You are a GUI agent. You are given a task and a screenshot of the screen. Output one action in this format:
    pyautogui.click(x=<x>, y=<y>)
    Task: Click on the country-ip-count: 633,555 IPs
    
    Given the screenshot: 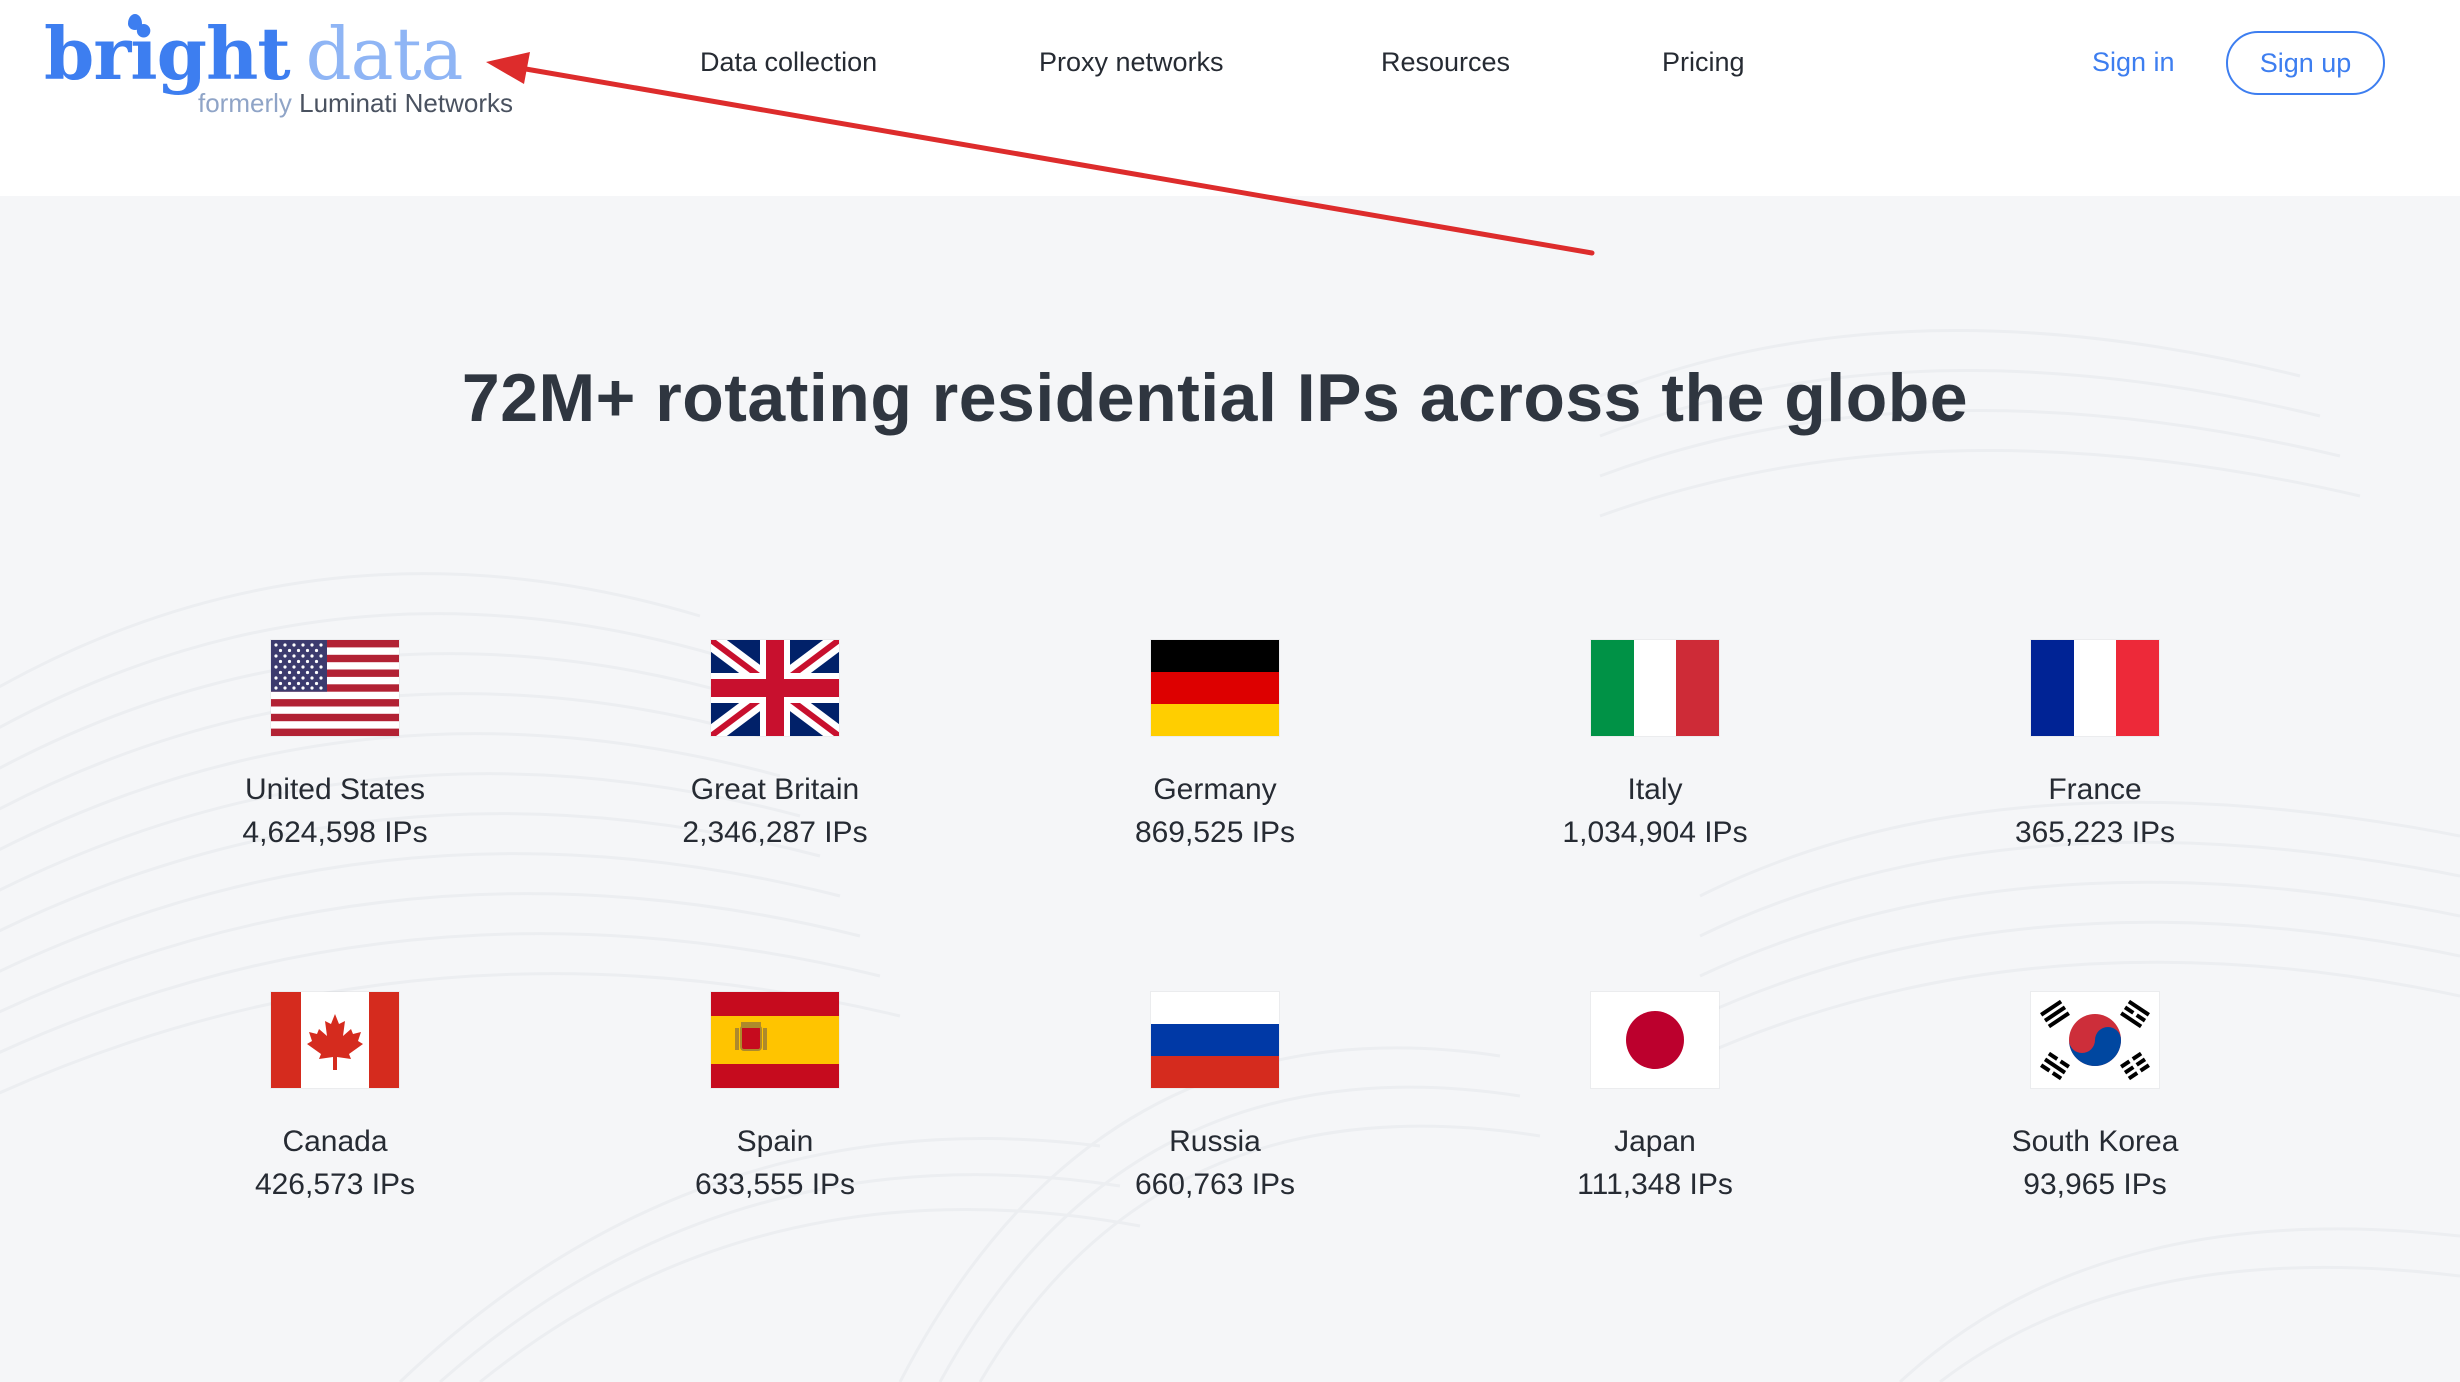 What is the action you would take?
    pyautogui.click(x=775, y=1184)
    